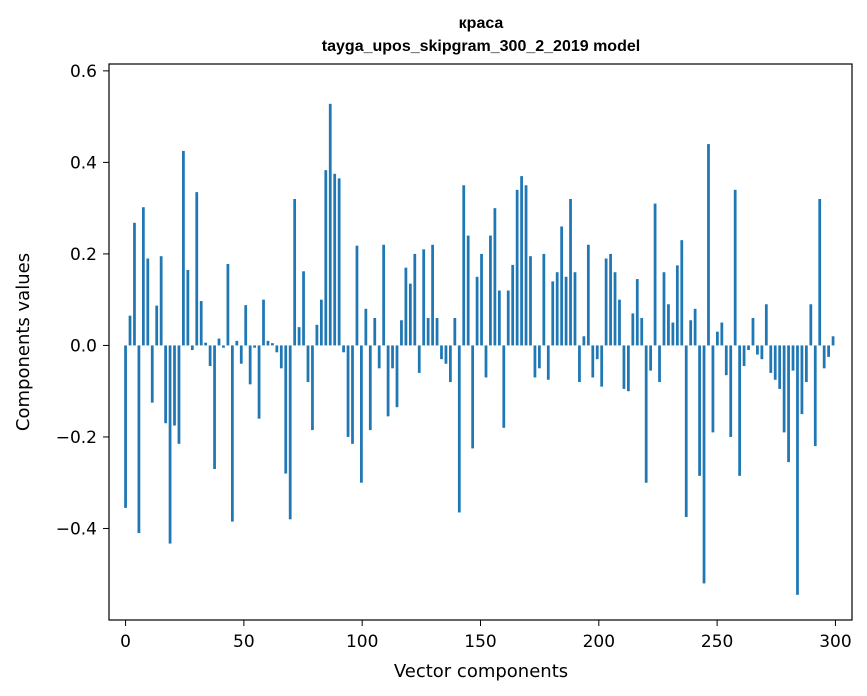 This screenshot has height=696, width=867. I want to click on x-tick-label: 200, so click(599, 642).